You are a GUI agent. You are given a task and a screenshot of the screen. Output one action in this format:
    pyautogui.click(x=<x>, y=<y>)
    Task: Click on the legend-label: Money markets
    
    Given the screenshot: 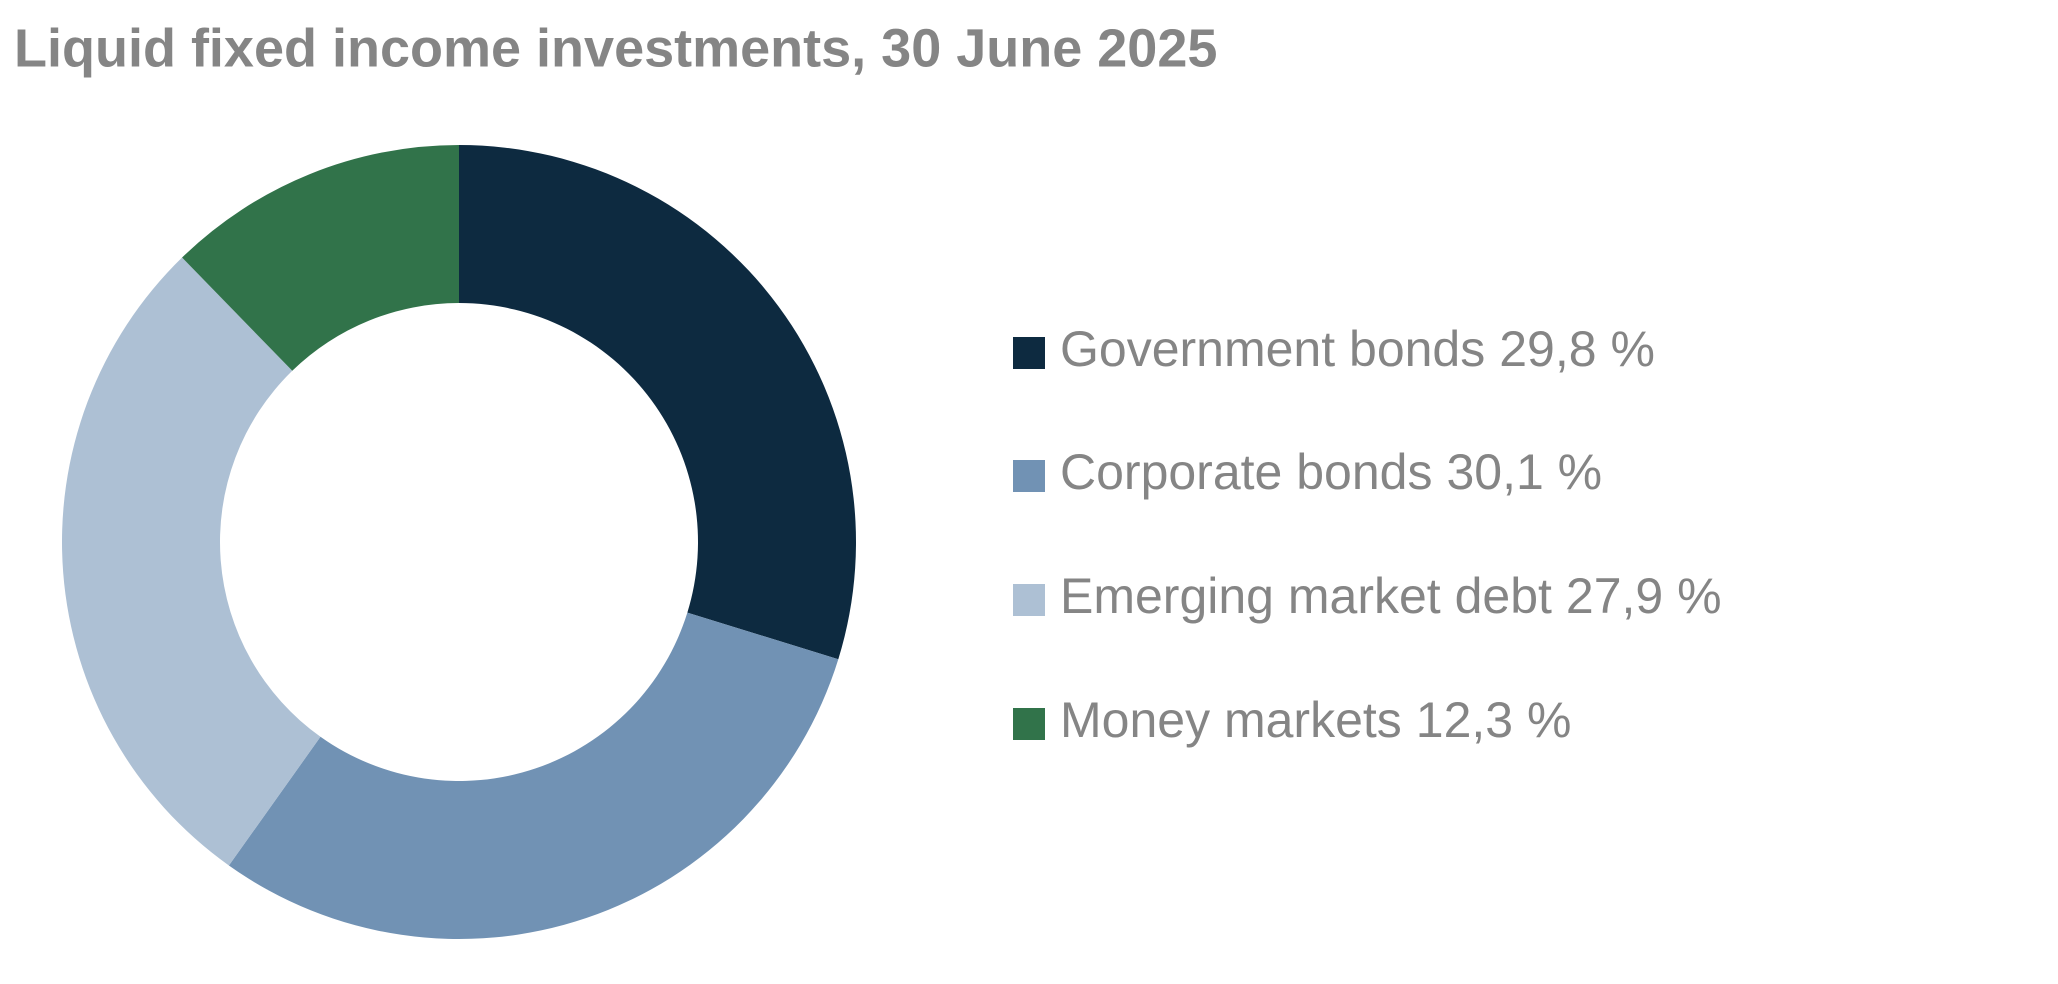 What is the action you would take?
    pyautogui.click(x=1231, y=720)
    